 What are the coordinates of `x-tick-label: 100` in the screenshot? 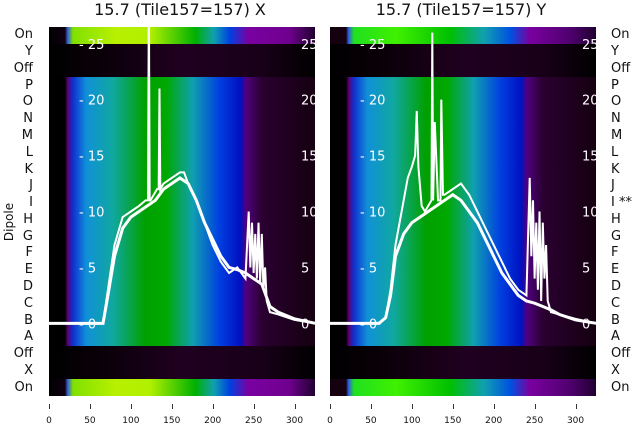 It's located at (412, 421).